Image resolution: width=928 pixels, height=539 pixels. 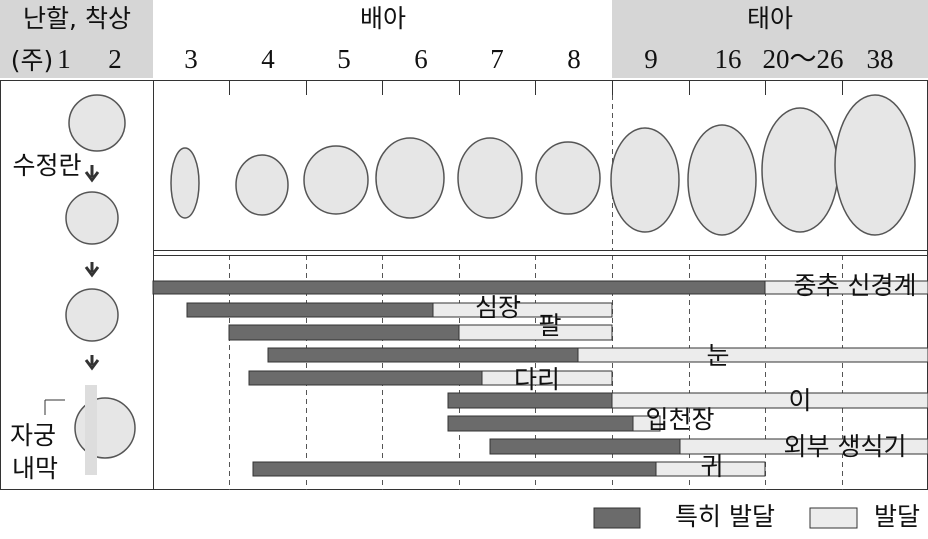 What do you see at coordinates (64, 59) in the screenshot?
I see `week-label: 1` at bounding box center [64, 59].